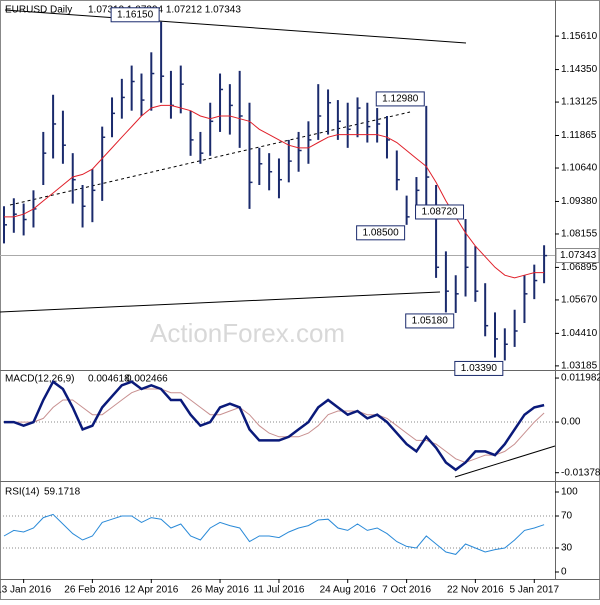  What do you see at coordinates (579, 168) in the screenshot?
I see `y-tick-label: 1.10640` at bounding box center [579, 168].